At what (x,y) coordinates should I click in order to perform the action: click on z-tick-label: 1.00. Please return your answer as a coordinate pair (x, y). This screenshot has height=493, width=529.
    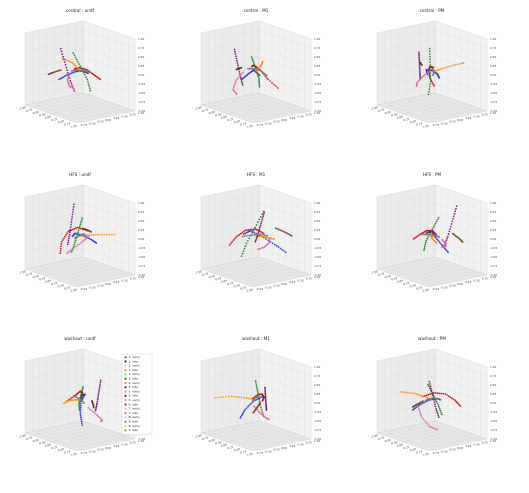
    Looking at the image, I should click on (317, 367).